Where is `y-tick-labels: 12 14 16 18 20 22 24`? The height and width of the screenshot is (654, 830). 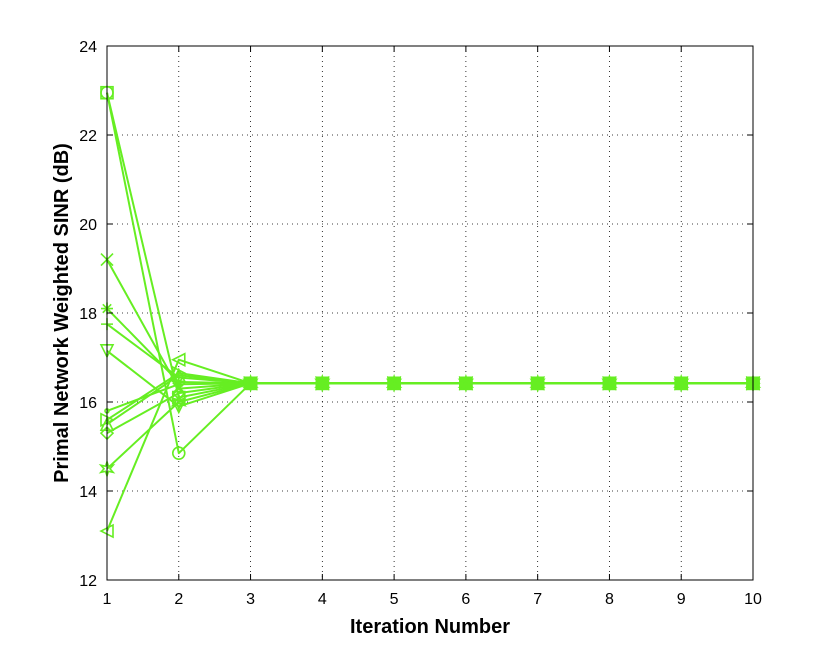
y-tick-labels: 12 14 16 18 20 22 24 is located at coordinates (88, 314).